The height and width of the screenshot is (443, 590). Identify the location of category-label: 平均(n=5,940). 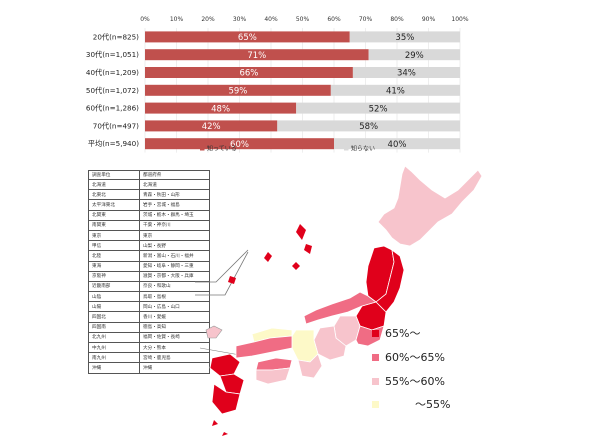
(113, 143).